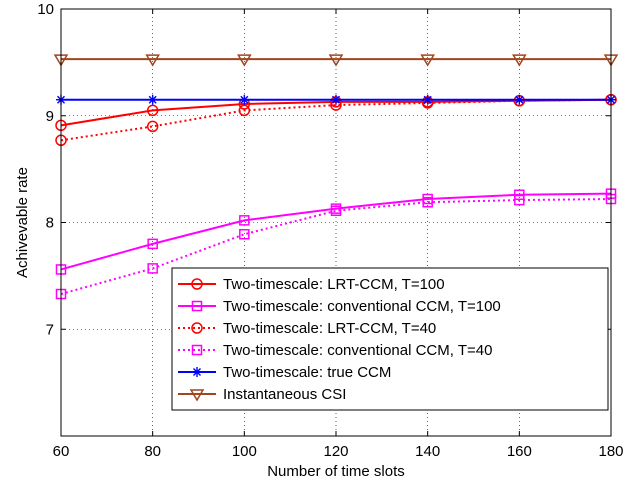  I want to click on legend-label: Two-timescale: LRT-CCM, T=100, so click(334, 284).